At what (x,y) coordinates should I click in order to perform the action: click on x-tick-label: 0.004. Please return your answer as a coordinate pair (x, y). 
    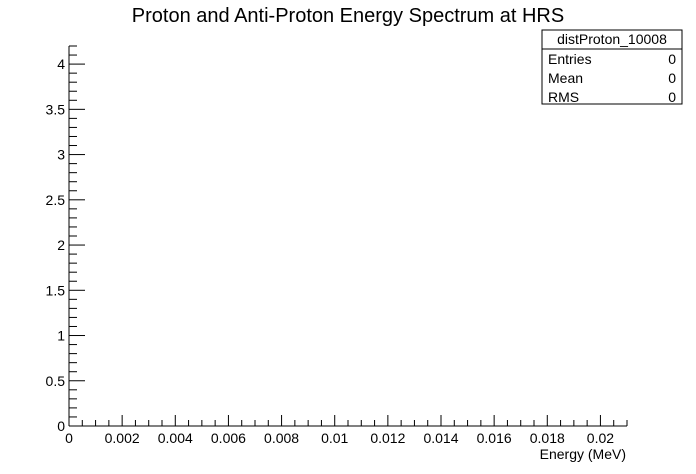
    Looking at the image, I should click on (175, 438).